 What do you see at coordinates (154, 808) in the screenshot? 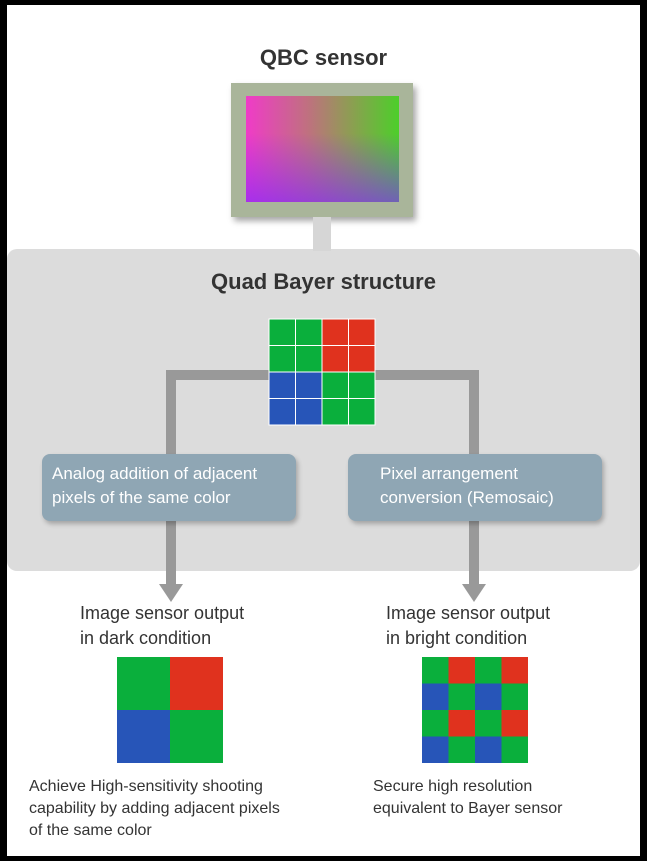
I see `desc-line-2: capability by adding adjacent pixels` at bounding box center [154, 808].